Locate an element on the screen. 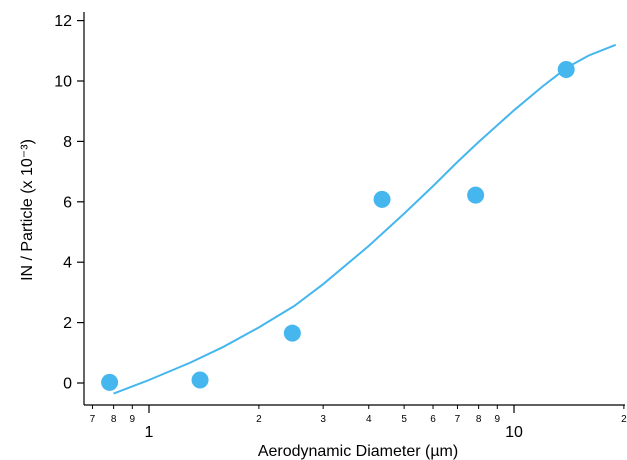 The image size is (627, 460). x-ticks: 1 10 7 8 9 2 3 4 5 6 7 8 9 2 is located at coordinates (358, 423).